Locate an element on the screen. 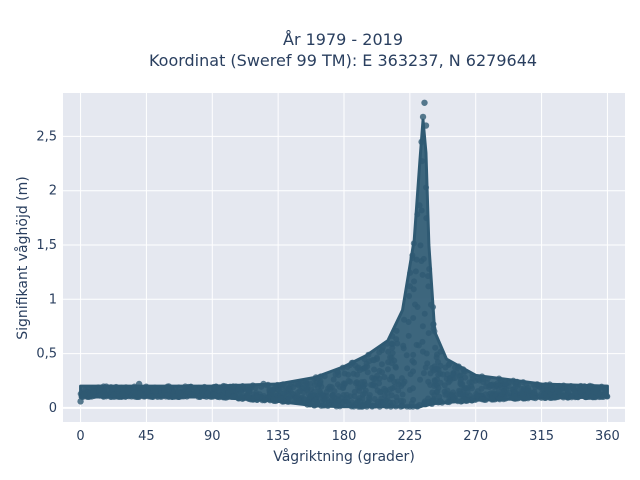  y-tick-label: 0,5 is located at coordinates (46, 354).